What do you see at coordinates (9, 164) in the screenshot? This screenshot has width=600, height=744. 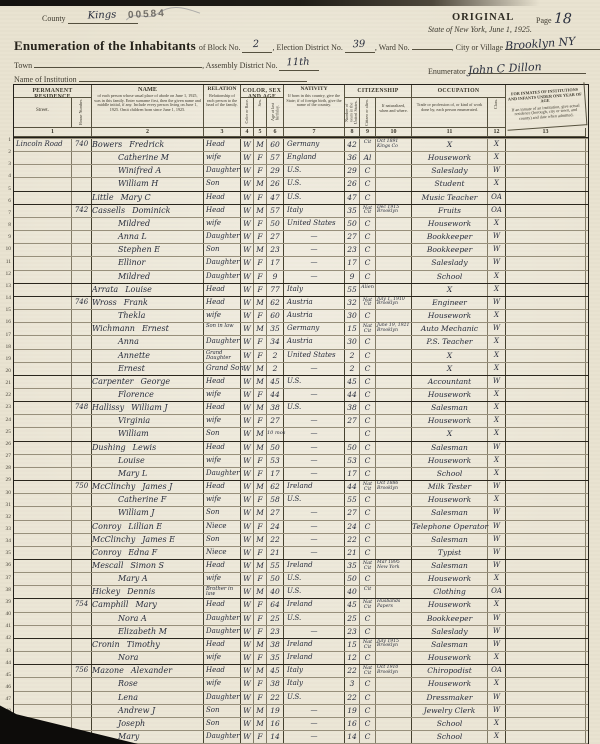 I see `row-number: 3` at bounding box center [9, 164].